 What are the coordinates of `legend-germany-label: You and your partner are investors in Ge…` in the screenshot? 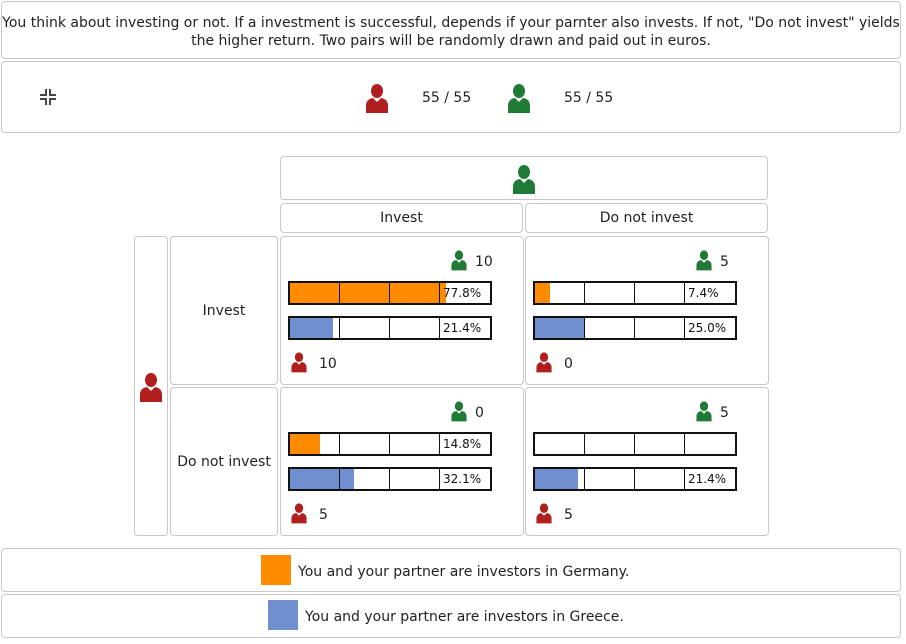 It's located at (464, 572).